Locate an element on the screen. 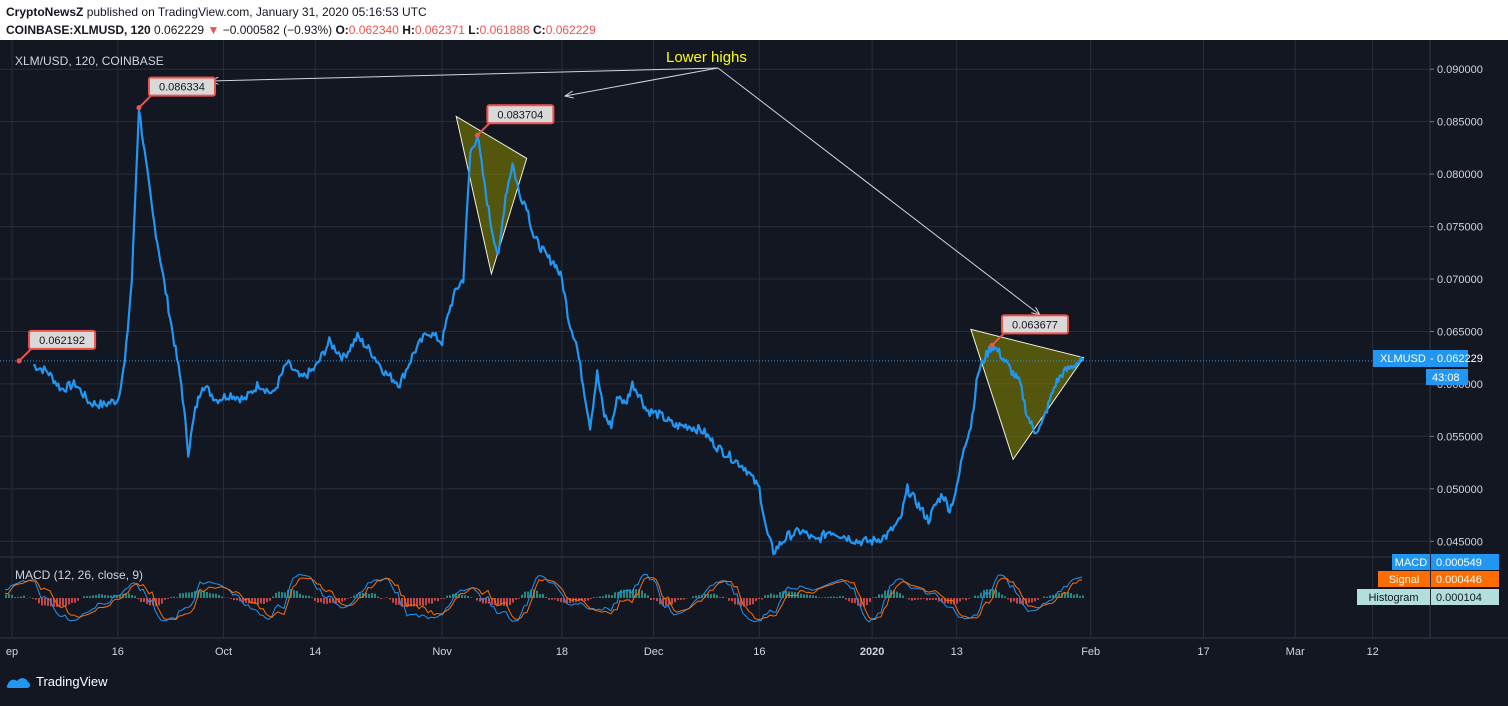 The height and width of the screenshot is (706, 1508). y-tick-label: 0.050000 is located at coordinates (1460, 490).